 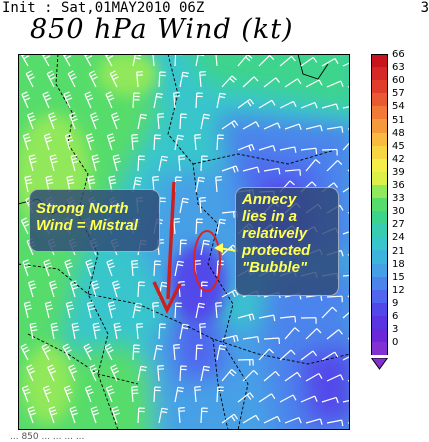 I want to click on mistral-annotation-line-1: Strong North, so click(x=82, y=208).